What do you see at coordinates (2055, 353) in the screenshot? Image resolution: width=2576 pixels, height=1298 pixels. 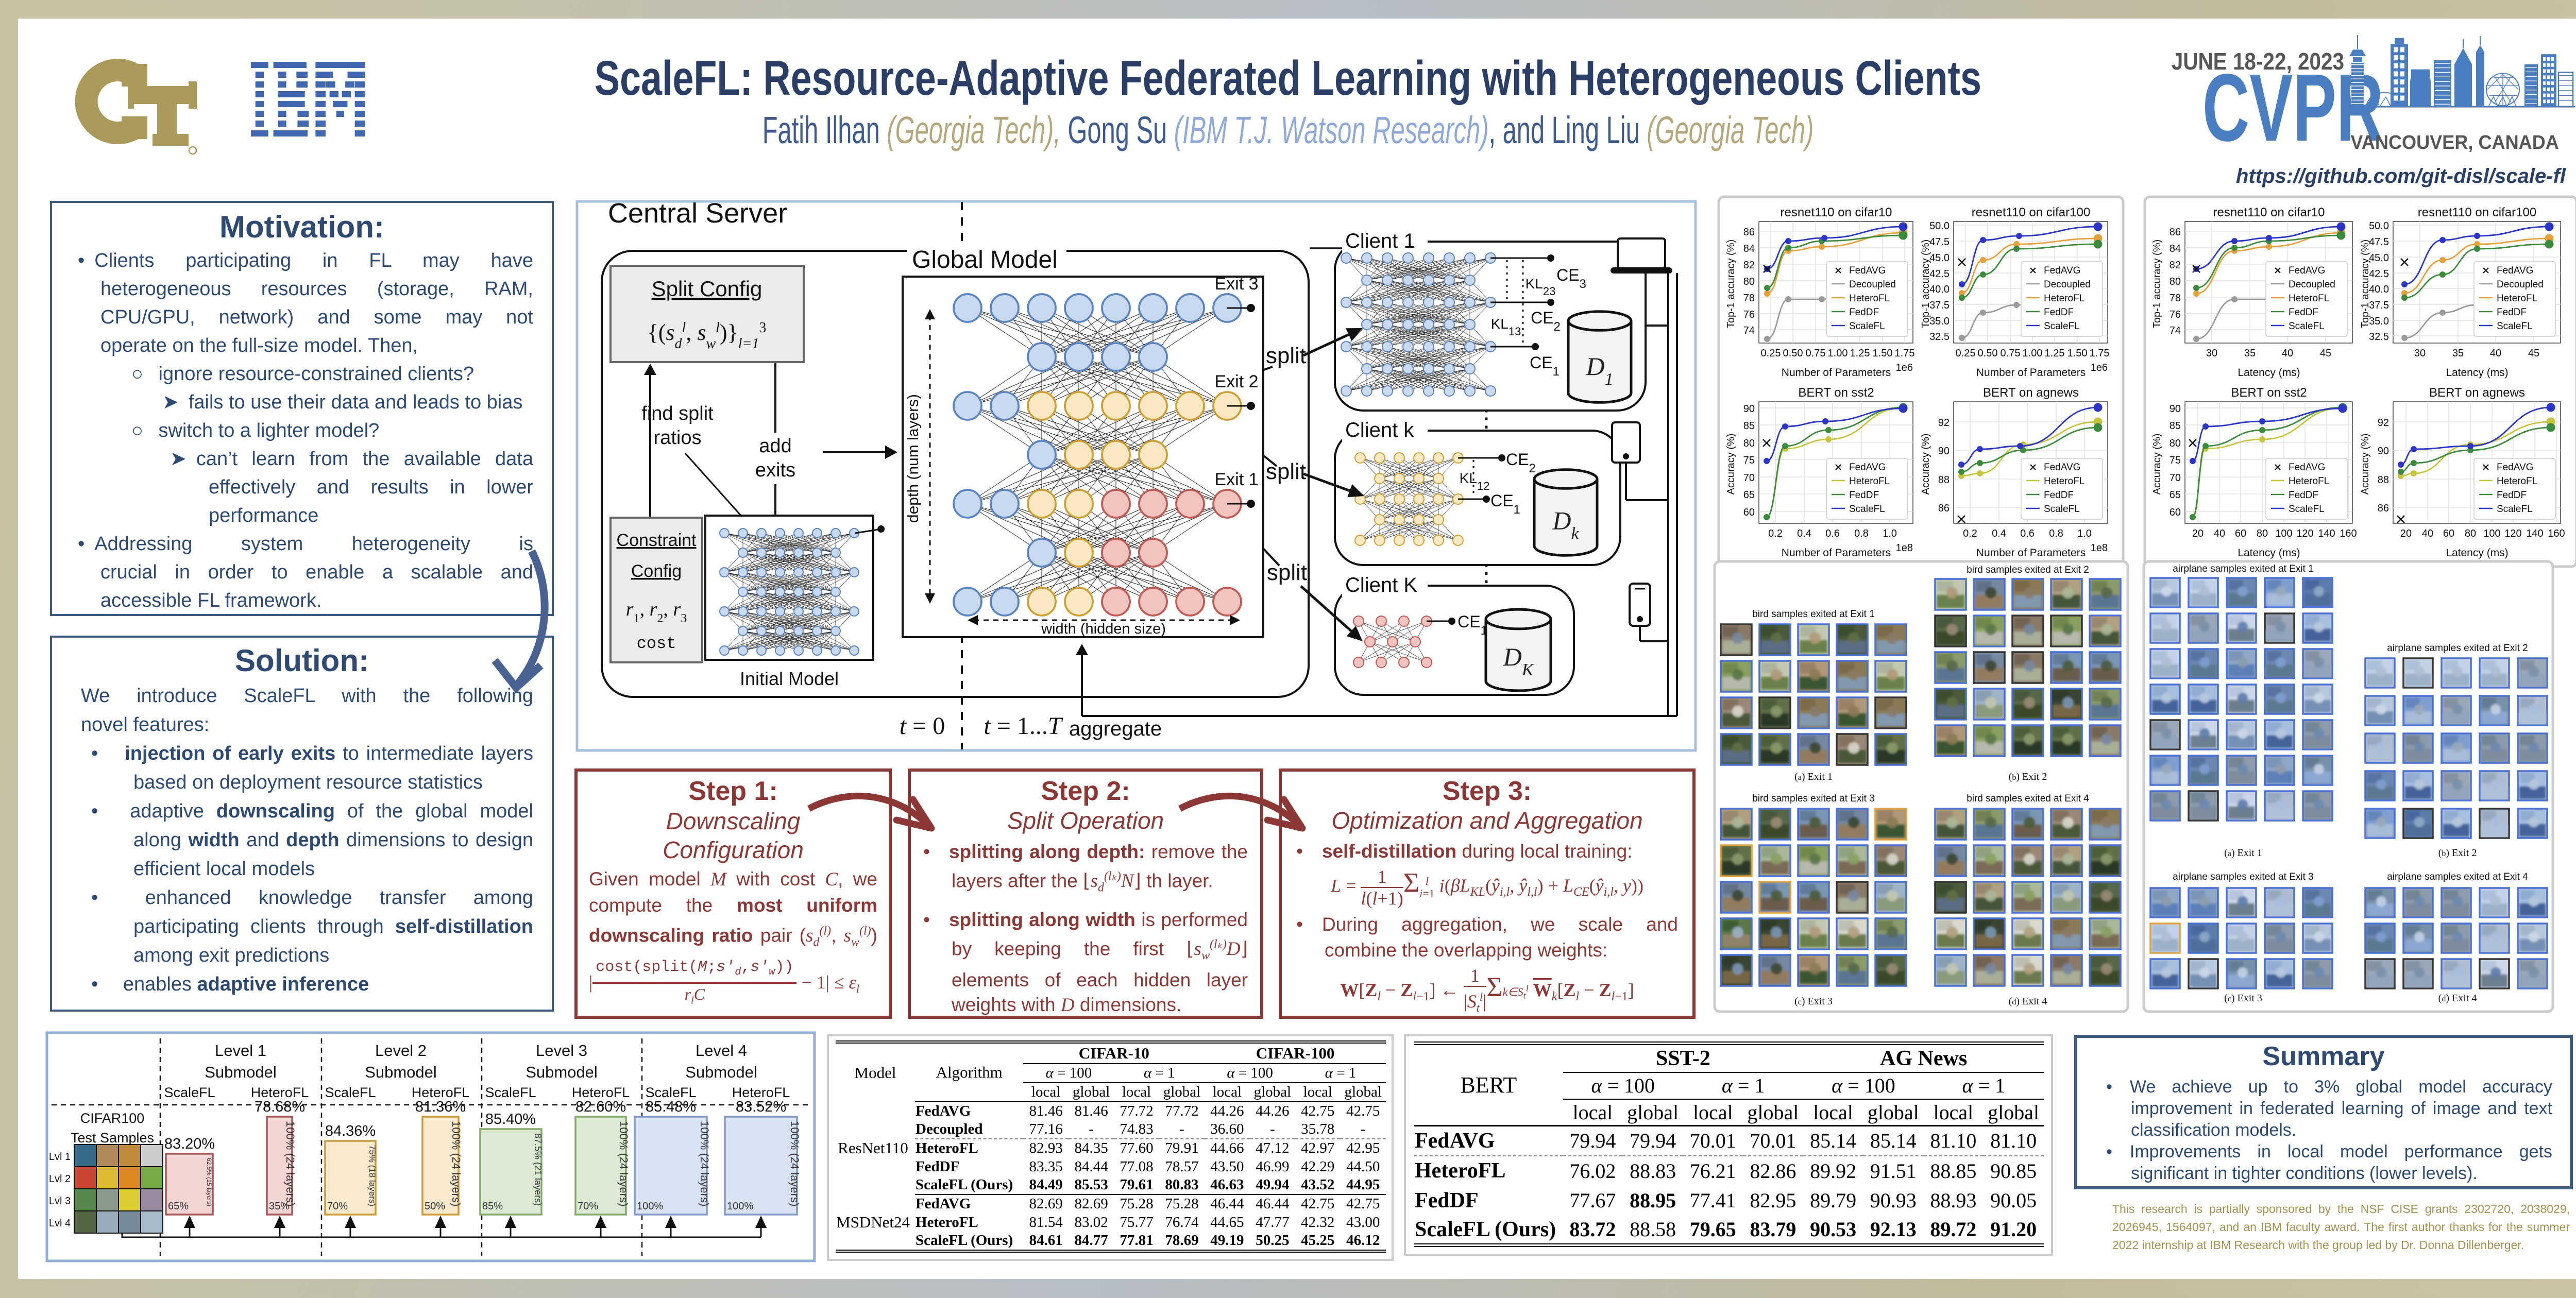 I see `svg-text: 1.25` at bounding box center [2055, 353].